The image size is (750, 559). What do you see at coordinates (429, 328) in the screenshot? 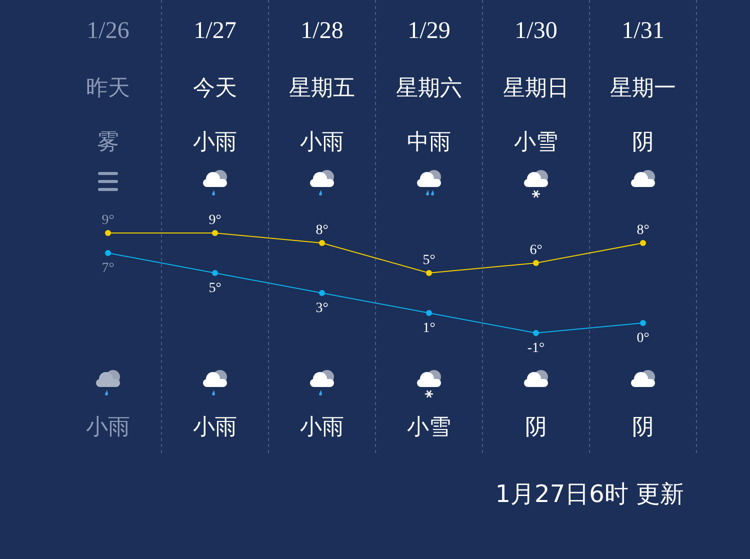
I see `data-label: 1°` at bounding box center [429, 328].